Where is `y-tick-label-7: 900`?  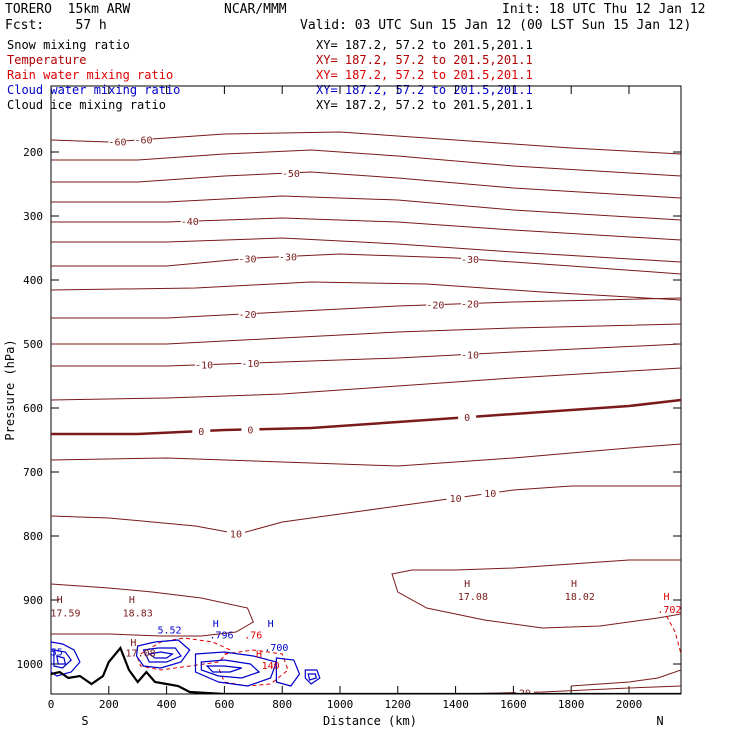
y-tick-label-7: 900 is located at coordinates (33, 600).